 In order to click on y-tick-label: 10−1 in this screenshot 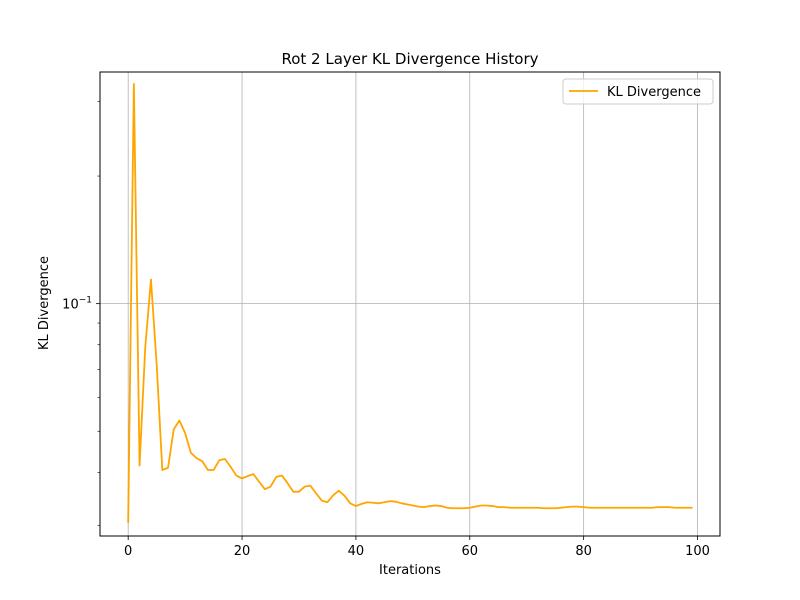, I will do `click(77, 304)`.